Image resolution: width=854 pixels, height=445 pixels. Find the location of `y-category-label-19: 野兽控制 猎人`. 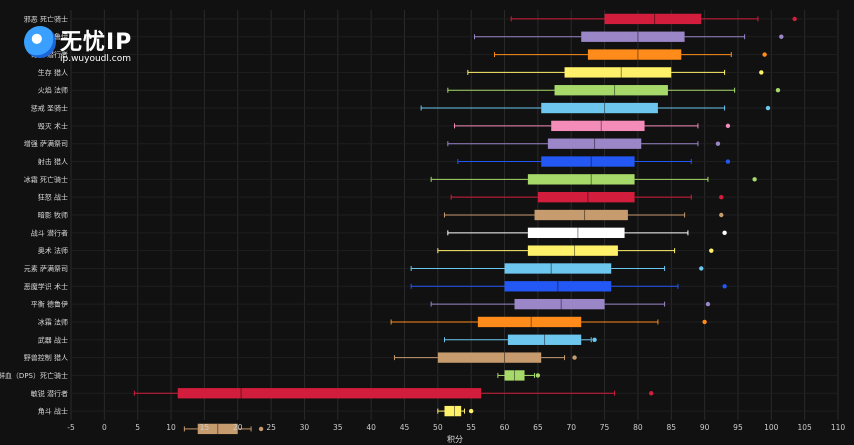

y-category-label-19: 野兽控制 猎人 is located at coordinates (46, 357).